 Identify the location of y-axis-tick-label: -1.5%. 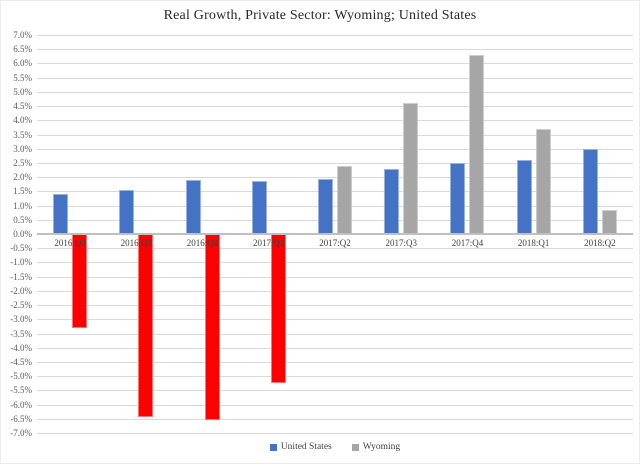
(21, 276).